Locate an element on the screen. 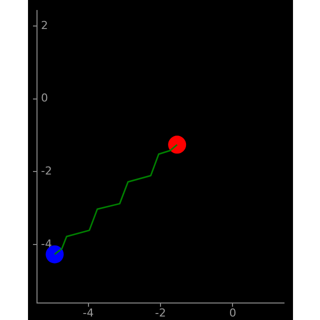 The height and width of the screenshot is (320, 320). y-tick-label: 2 is located at coordinates (44, 25).